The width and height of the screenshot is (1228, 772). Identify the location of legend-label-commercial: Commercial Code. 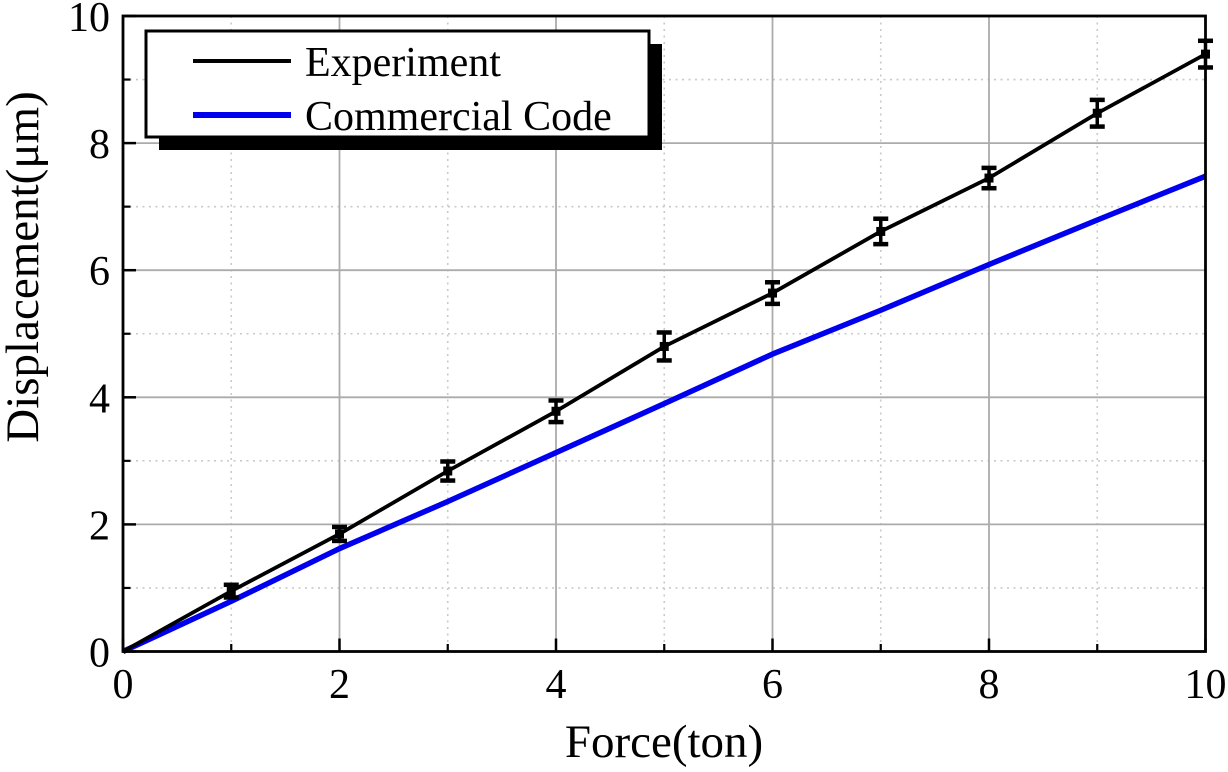
(458, 117).